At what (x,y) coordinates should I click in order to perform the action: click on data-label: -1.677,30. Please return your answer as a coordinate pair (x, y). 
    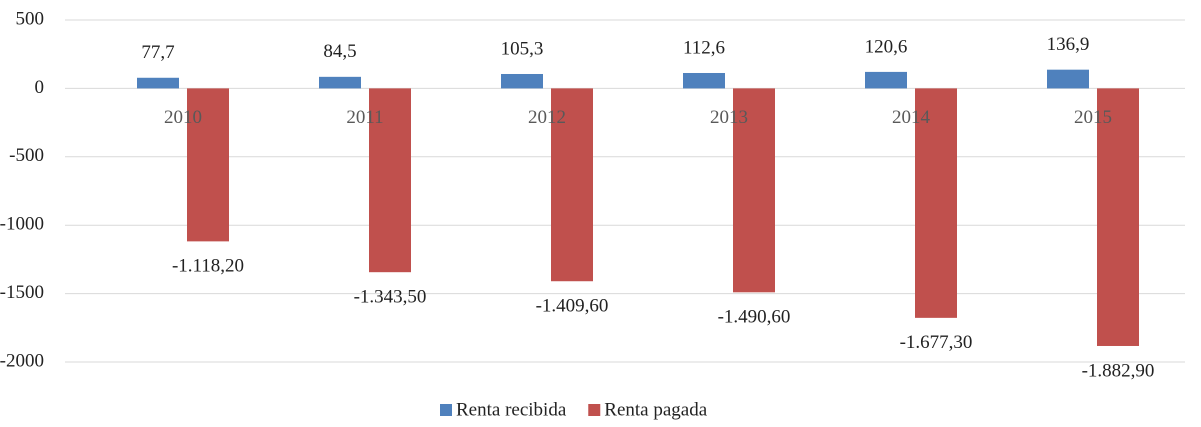
    Looking at the image, I should click on (936, 342).